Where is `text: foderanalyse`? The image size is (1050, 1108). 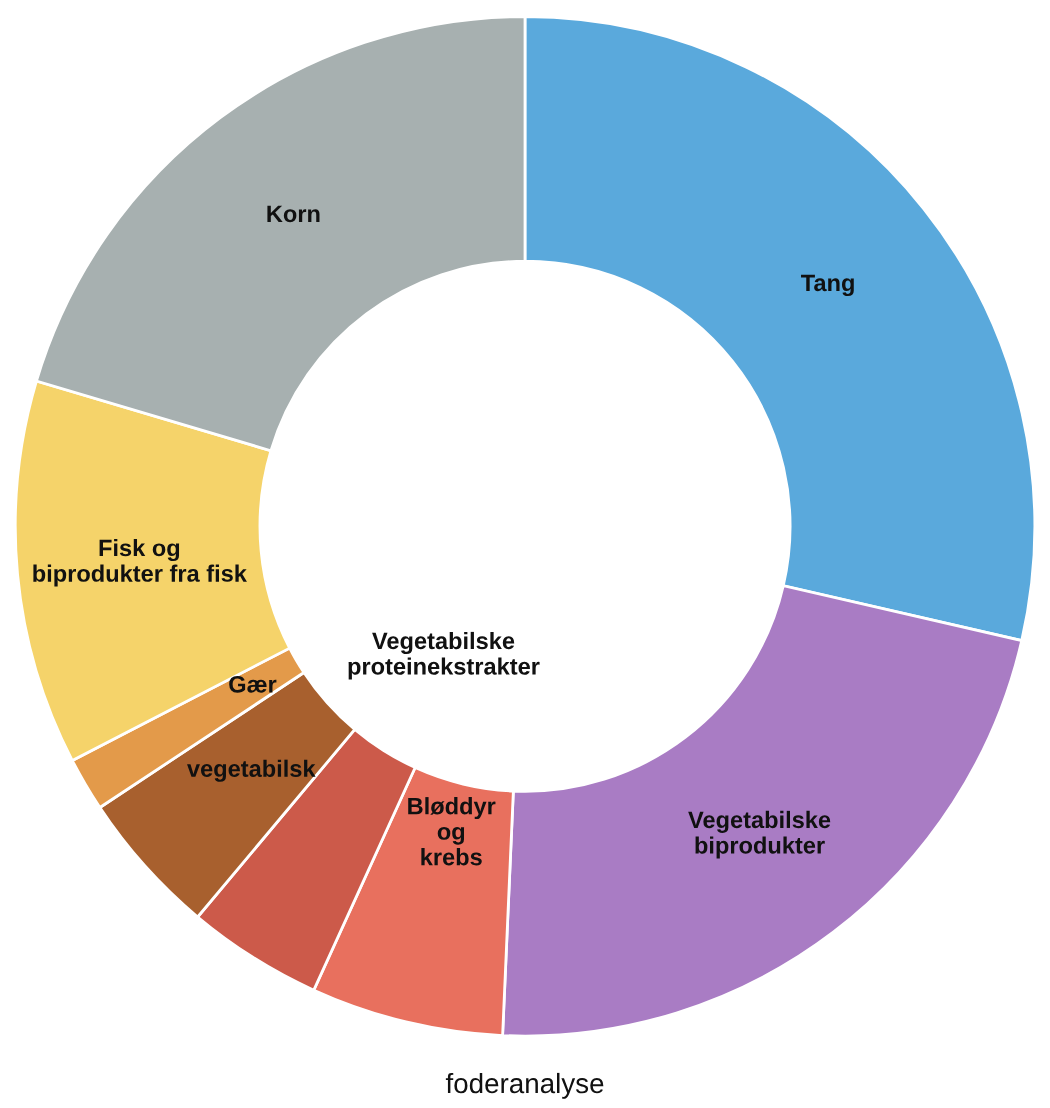
text: foderanalyse is located at coordinates (524, 1085).